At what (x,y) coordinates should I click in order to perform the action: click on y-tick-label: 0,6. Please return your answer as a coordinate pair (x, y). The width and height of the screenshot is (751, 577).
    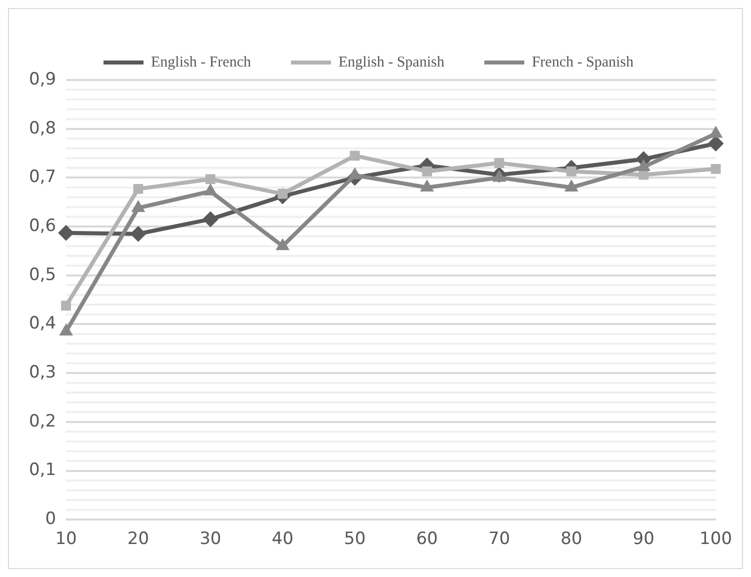
    Looking at the image, I should click on (42, 226).